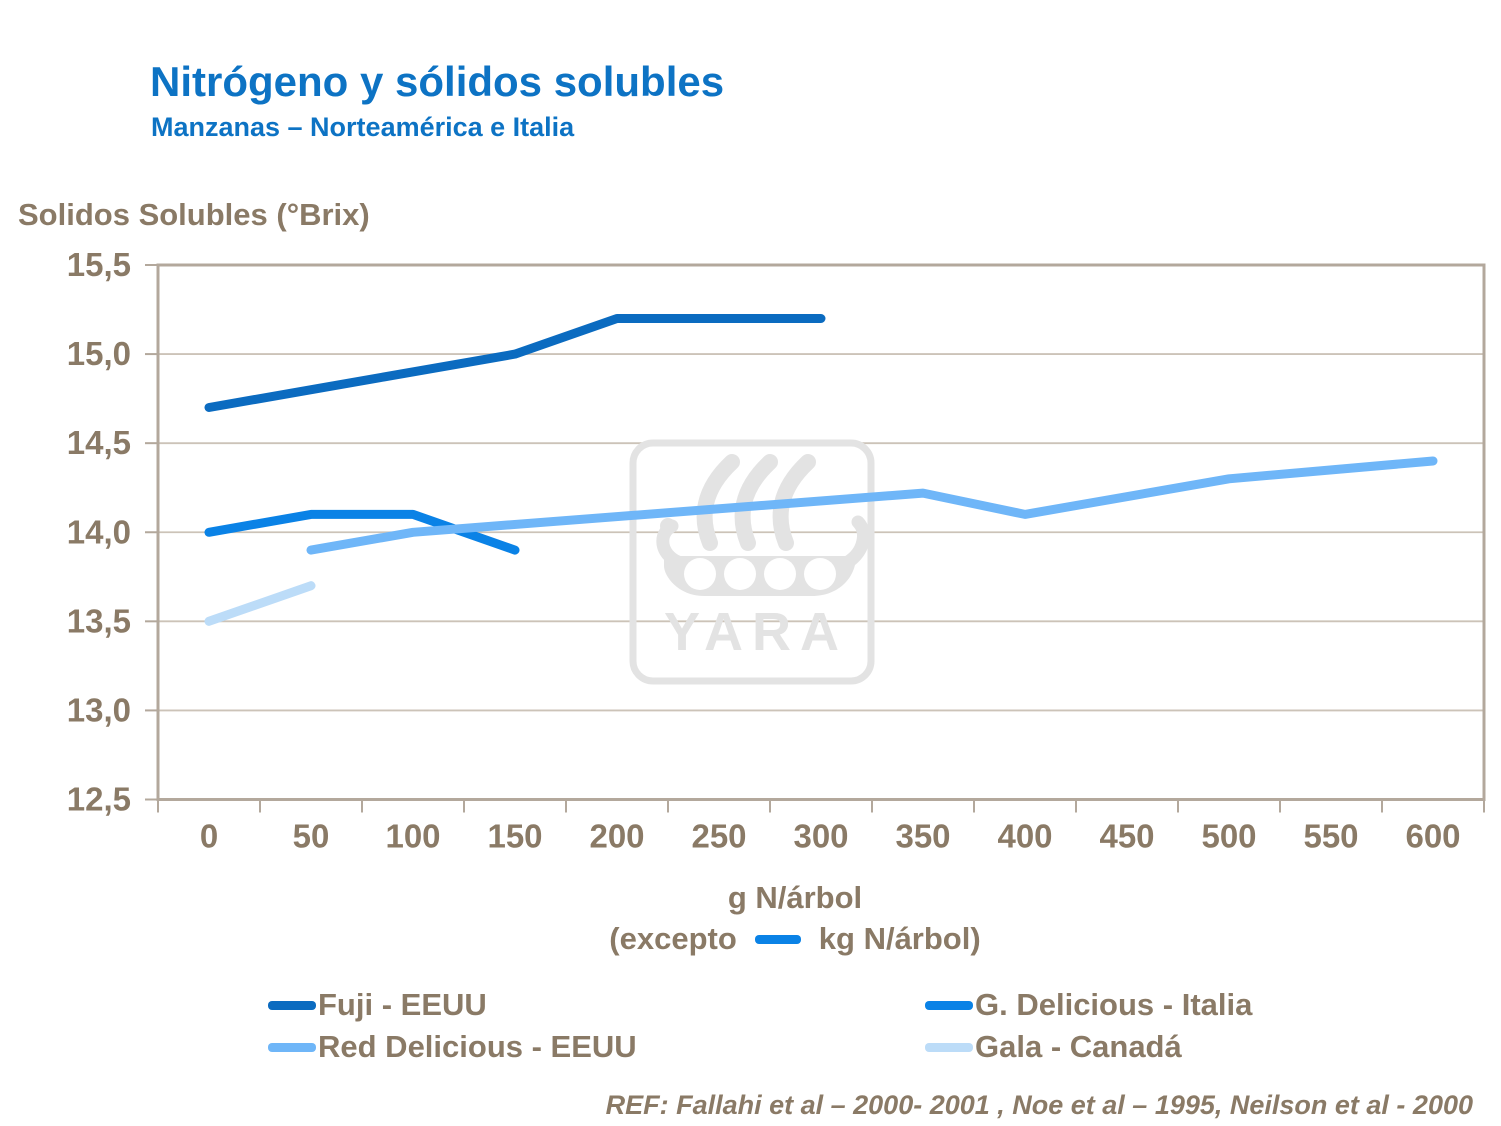 The image size is (1501, 1126). I want to click on watermark-frame, so click(752, 562).